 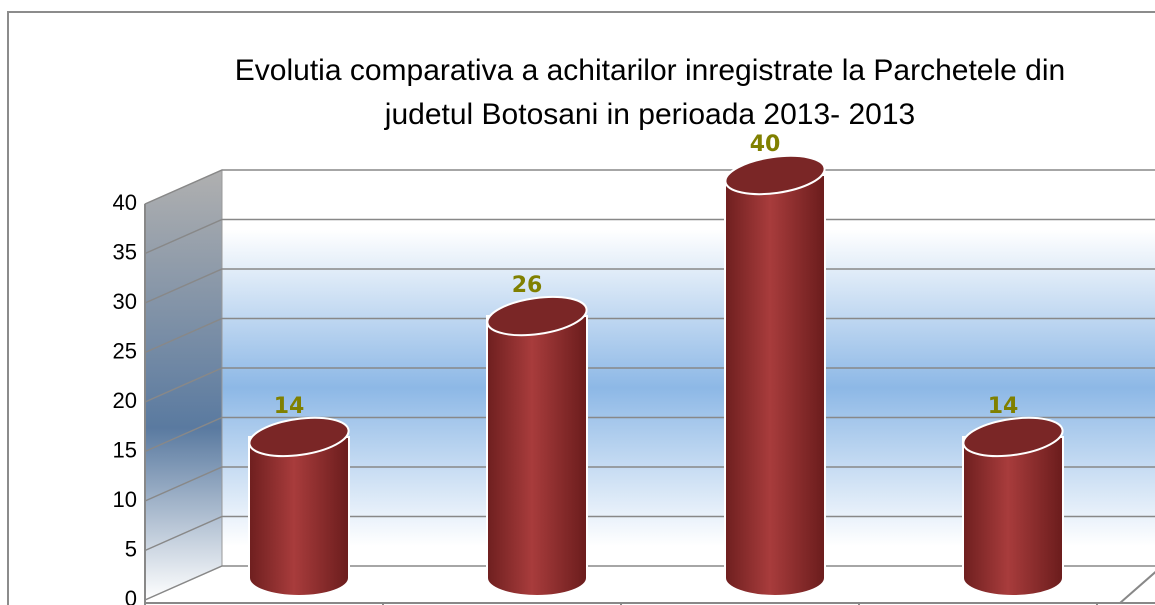 I want to click on floor-edge, so click(x=1137, y=587).